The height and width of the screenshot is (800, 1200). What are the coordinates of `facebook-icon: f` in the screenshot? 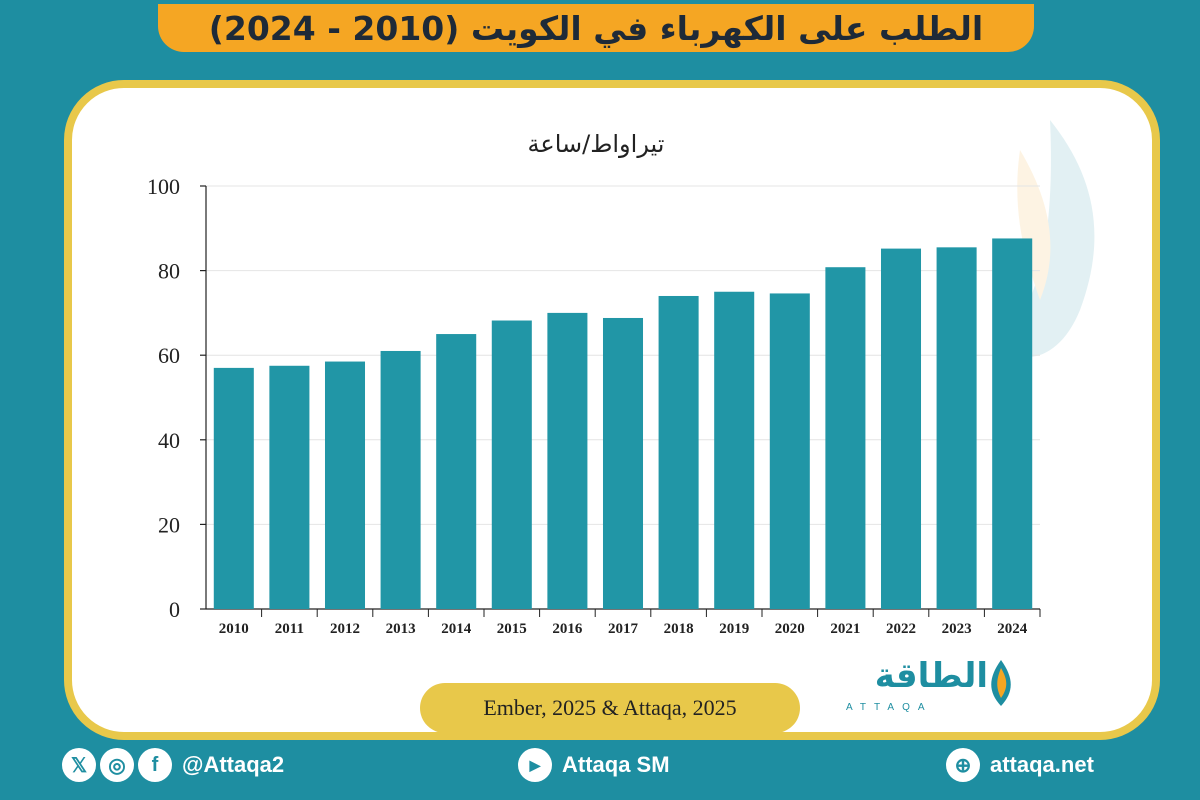 It's located at (155, 765).